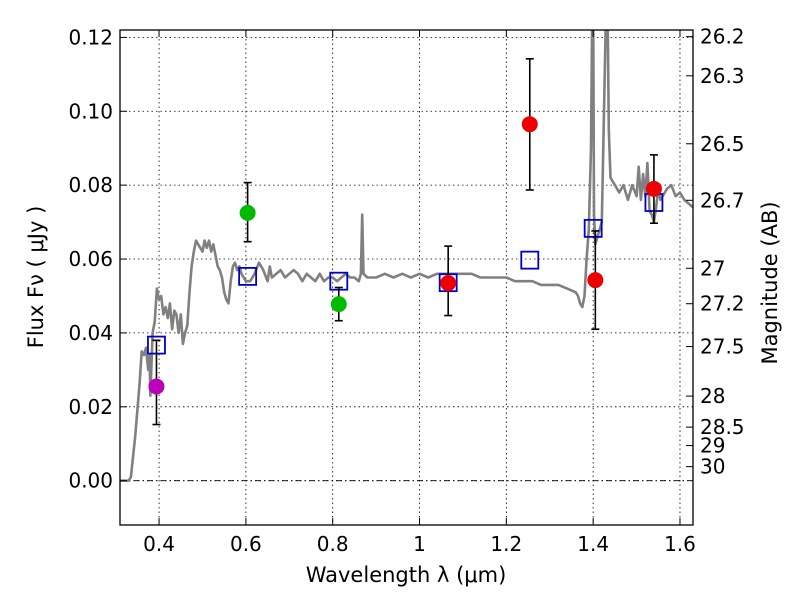  I want to click on x-tick-label: 0.8, so click(333, 544).